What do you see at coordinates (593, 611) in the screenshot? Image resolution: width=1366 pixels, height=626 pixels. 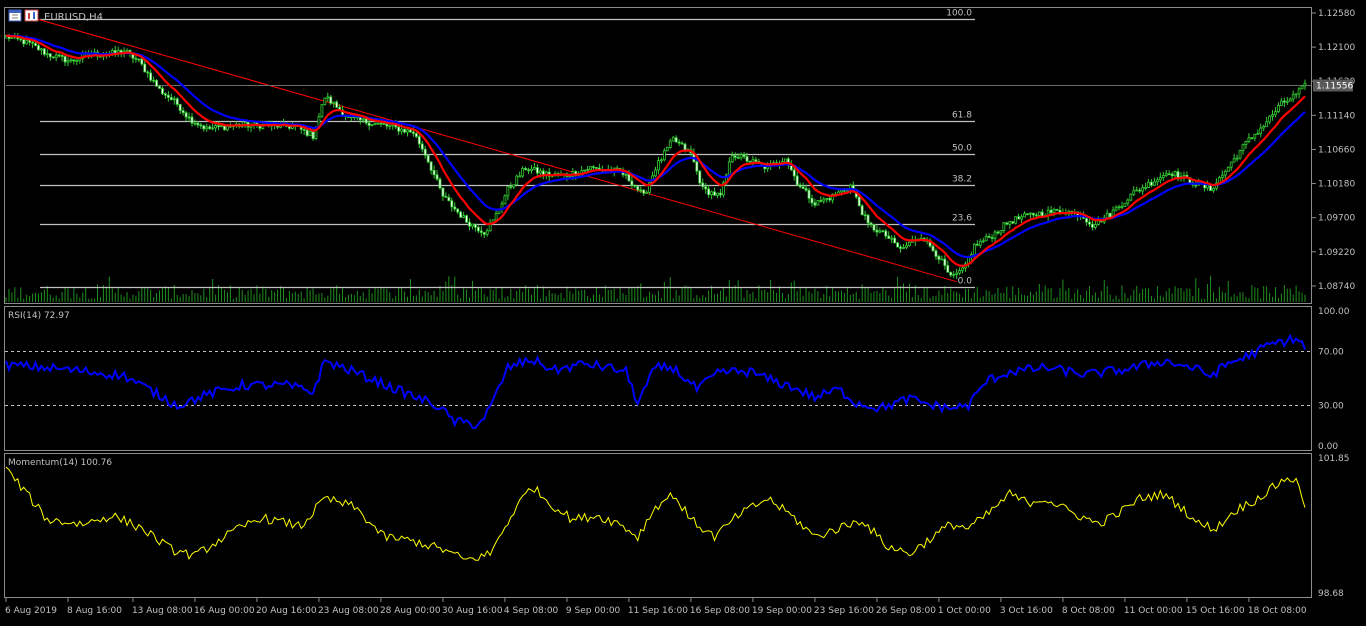 I see `time-tick-label: 9 Sep 00:00` at bounding box center [593, 611].